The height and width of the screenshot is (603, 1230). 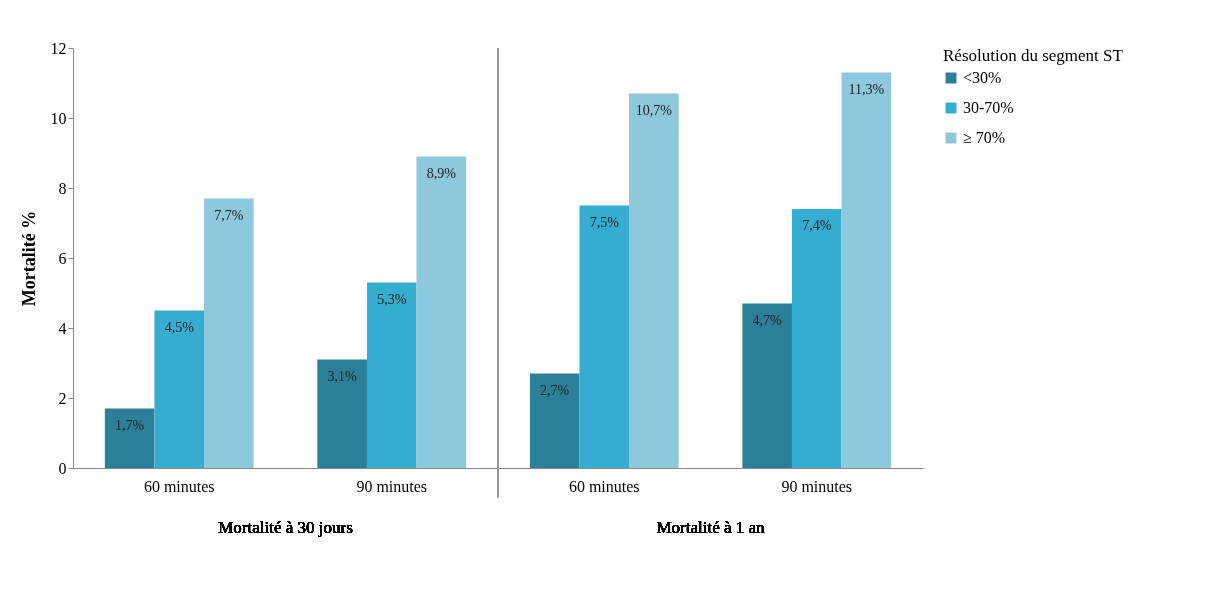 I want to click on y-tick-label: 6, so click(x=62, y=258).